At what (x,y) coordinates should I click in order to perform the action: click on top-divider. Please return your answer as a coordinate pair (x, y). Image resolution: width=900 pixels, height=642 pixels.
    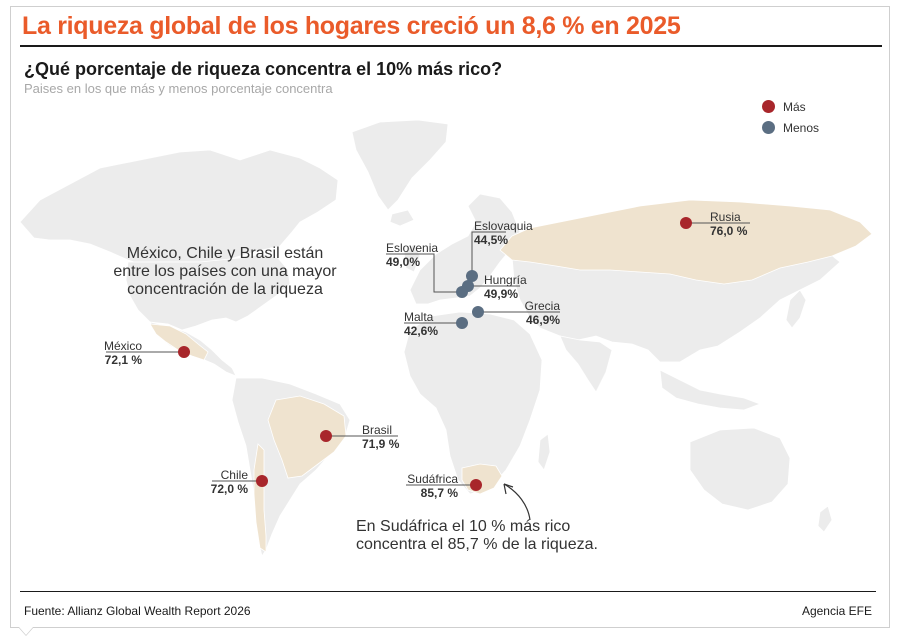
    Looking at the image, I should click on (451, 46).